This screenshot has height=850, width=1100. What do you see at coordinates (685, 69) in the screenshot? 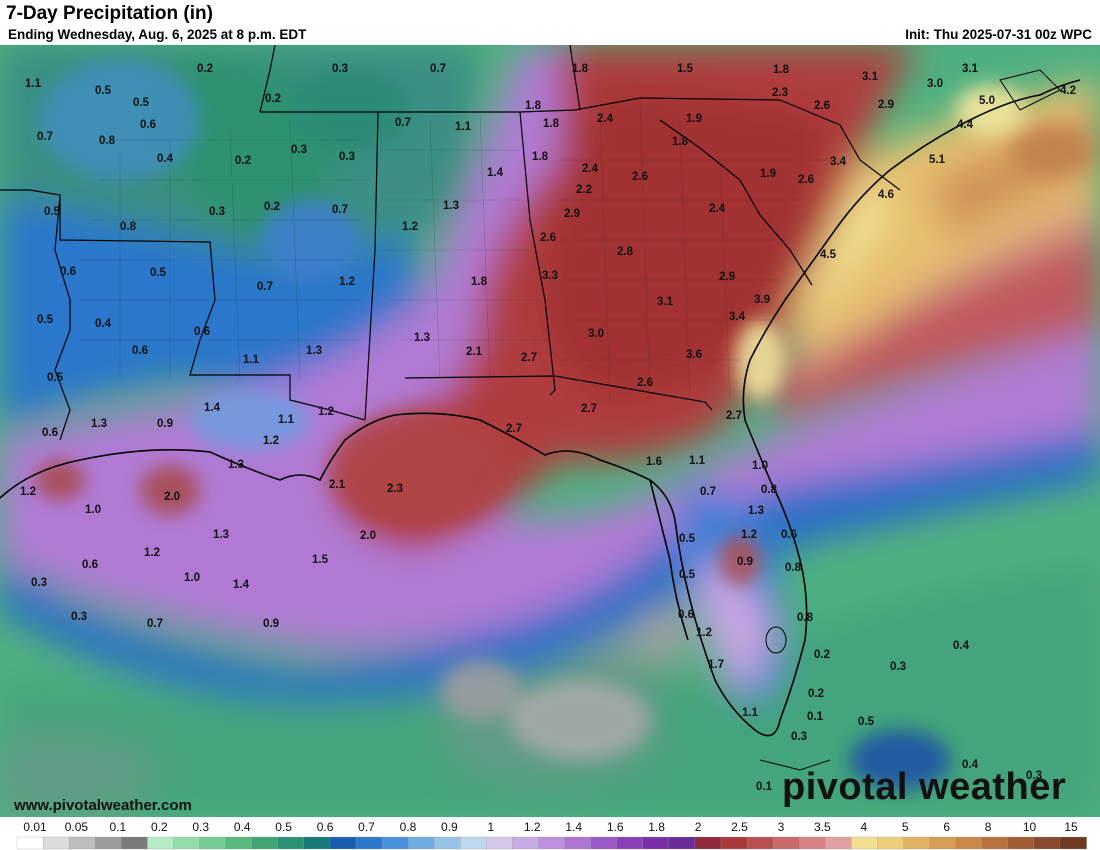
I see `precip-value-label: 1.5` at bounding box center [685, 69].